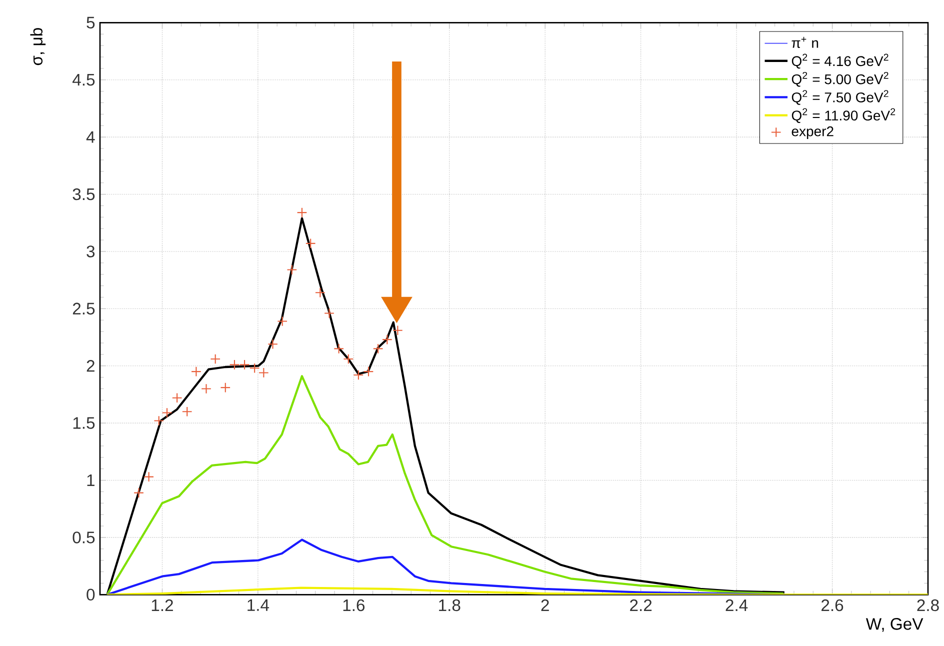  Describe the element at coordinates (545, 605) in the screenshot. I see `x-tick-label: 2` at that location.